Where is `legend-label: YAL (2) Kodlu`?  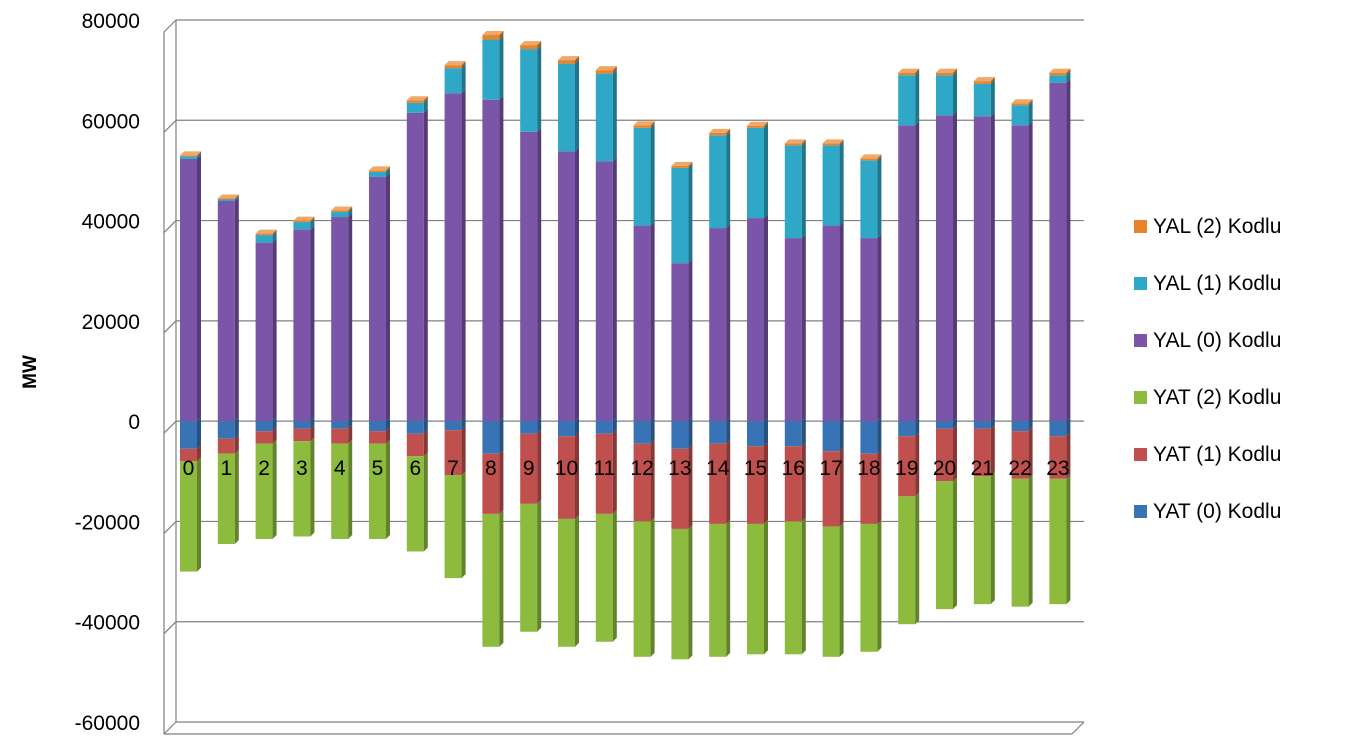 legend-label: YAL (2) Kodlu is located at coordinates (1217, 226).